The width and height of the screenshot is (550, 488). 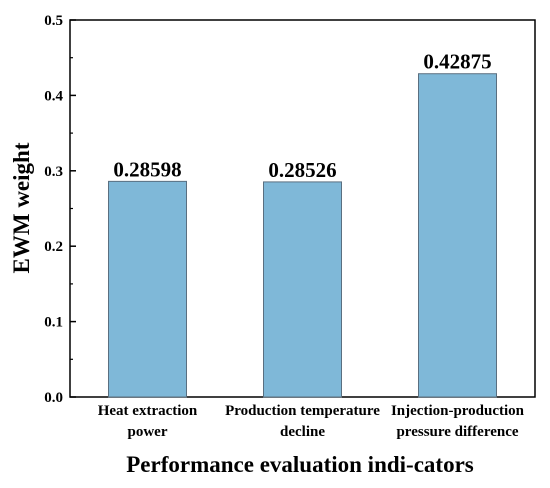 What do you see at coordinates (60, 209) in the screenshot?
I see `y-axis-ticks: 0.0 0.1 0.2 0.3 0.4 0.5` at bounding box center [60, 209].